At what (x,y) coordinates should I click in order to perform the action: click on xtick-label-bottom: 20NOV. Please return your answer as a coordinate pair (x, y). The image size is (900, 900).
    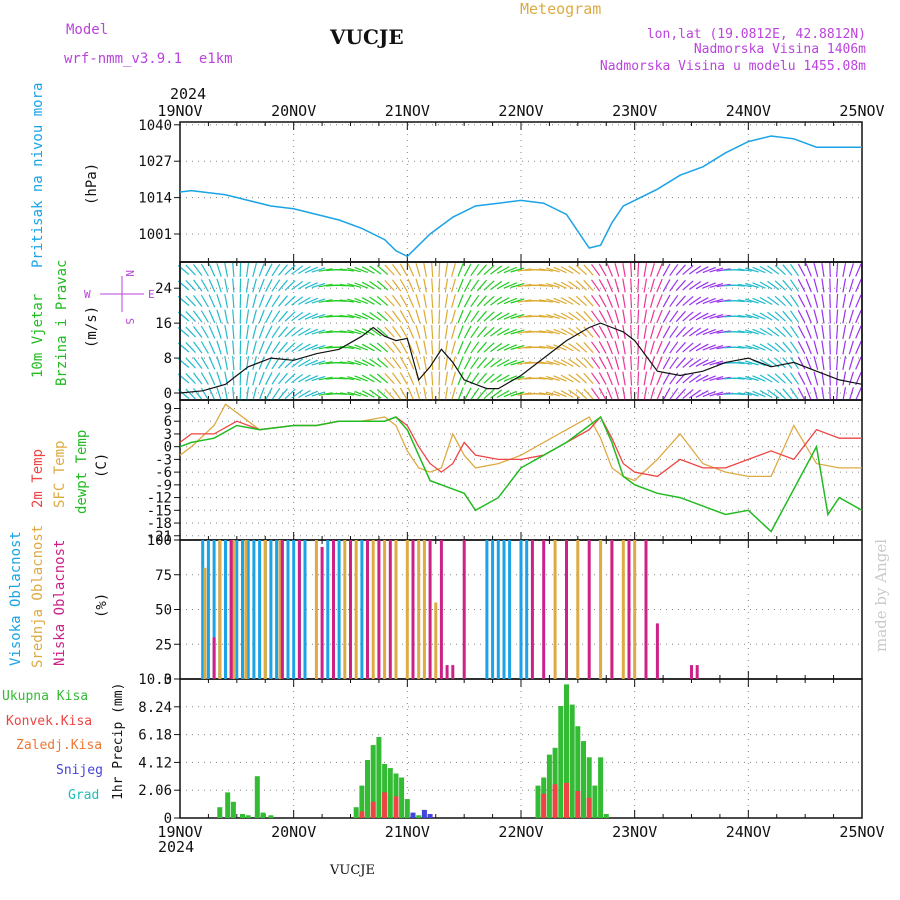
    Looking at the image, I should click on (293, 832).